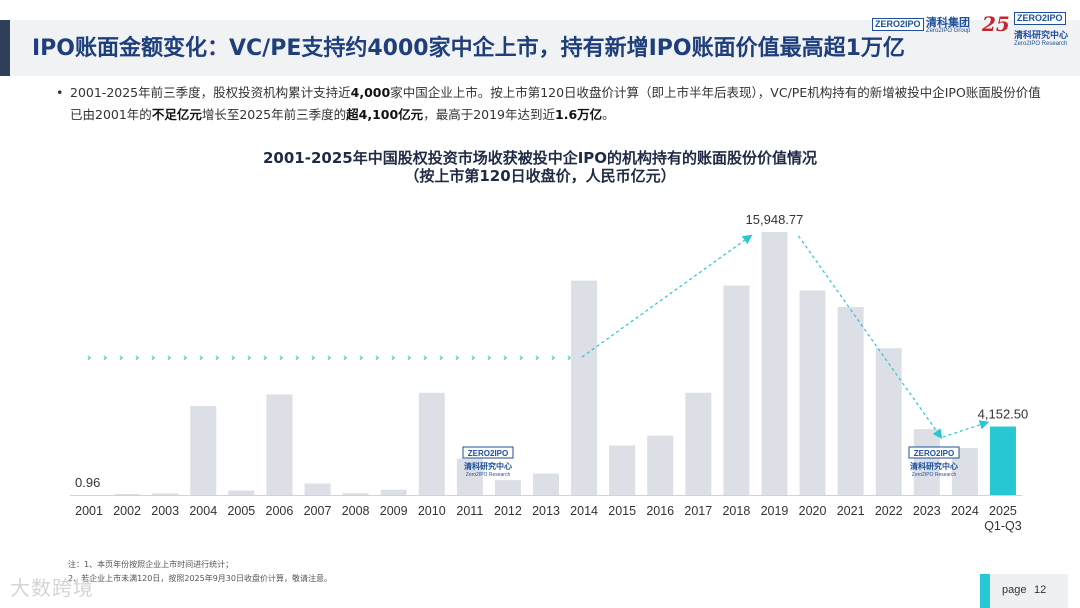 This screenshot has width=1080, height=608. Describe the element at coordinates (318, 511) in the screenshot. I see `x-tick-label-2007: 2007` at that location.